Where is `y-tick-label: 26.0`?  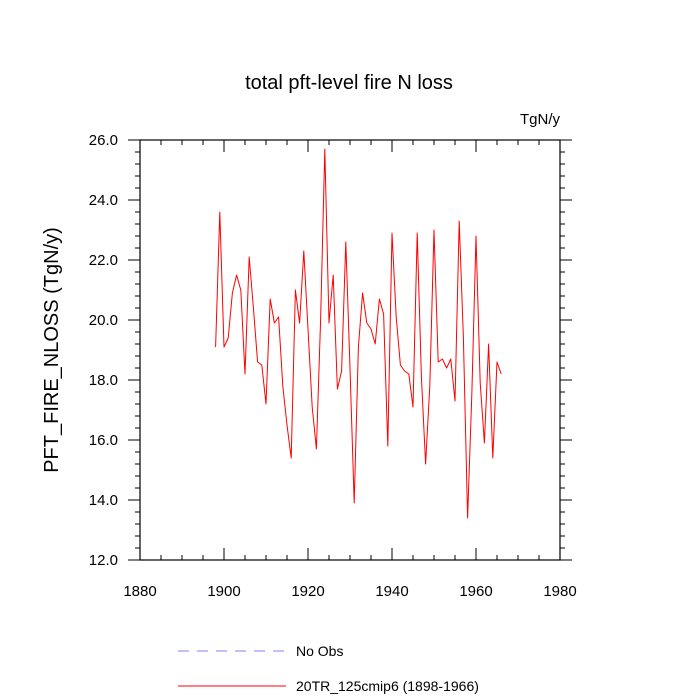
y-tick-label: 26.0 is located at coordinates (103, 140).